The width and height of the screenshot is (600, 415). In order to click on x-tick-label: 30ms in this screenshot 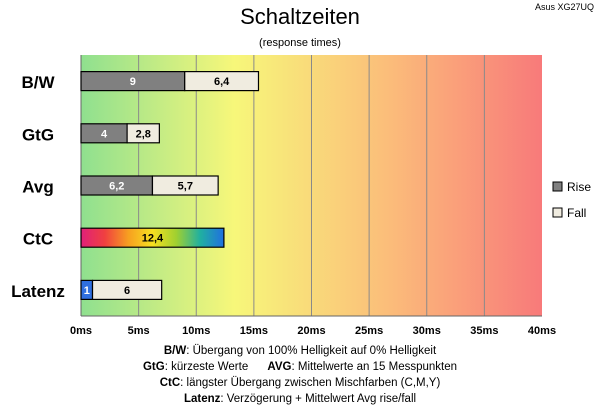, I will do `click(427, 331)`.